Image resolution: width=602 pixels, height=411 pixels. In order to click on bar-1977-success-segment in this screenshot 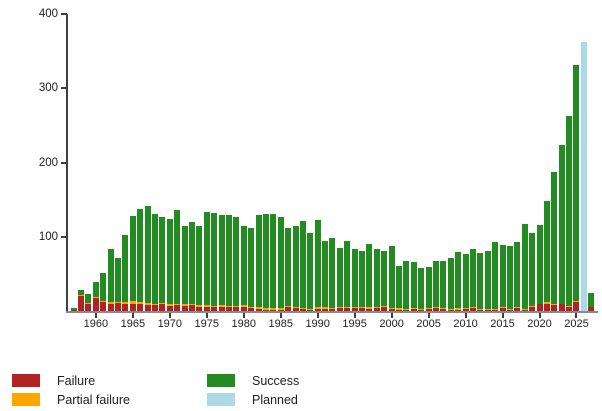, I will do `click(221, 260)`.